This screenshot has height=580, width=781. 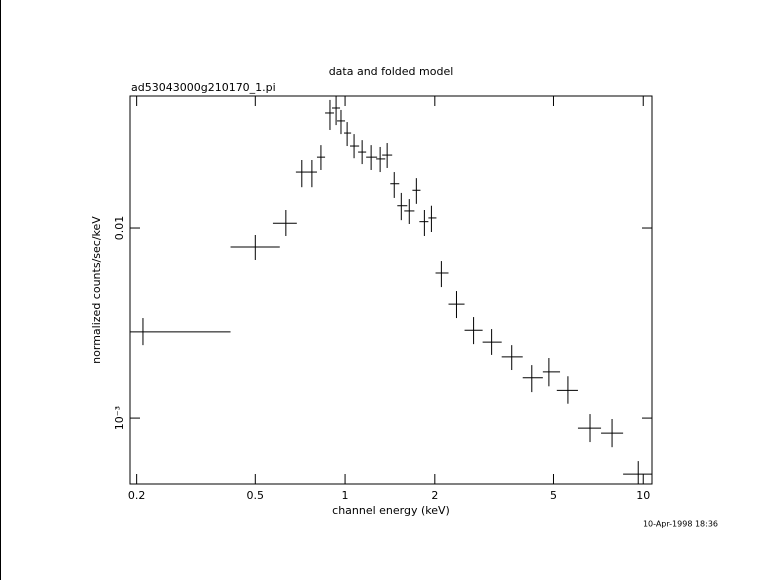 What do you see at coordinates (643, 495) in the screenshot?
I see `x-tick-label: 10` at bounding box center [643, 495].